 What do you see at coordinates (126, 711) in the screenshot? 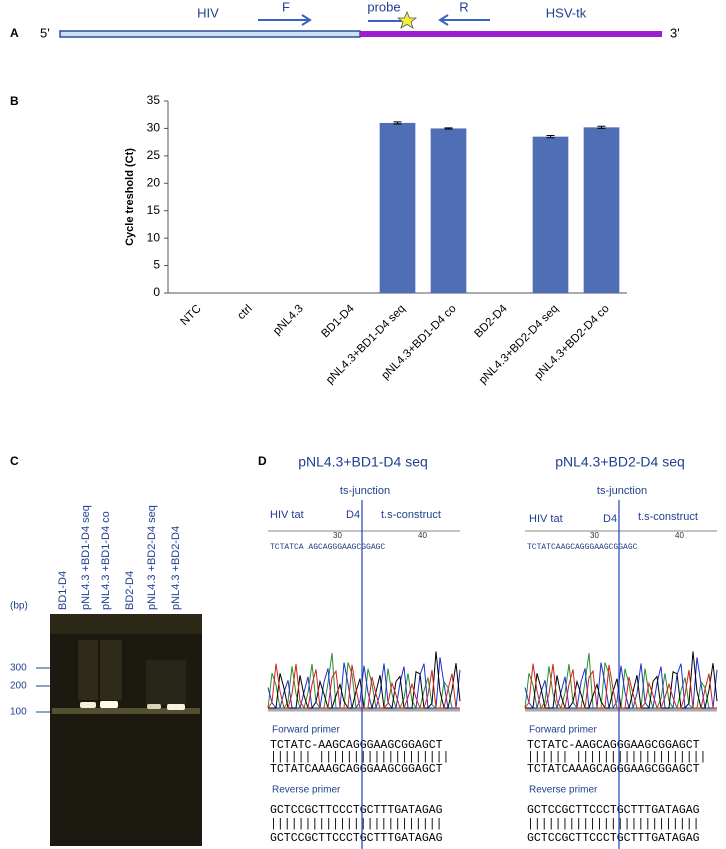
I see `ladder-band` at bounding box center [126, 711].